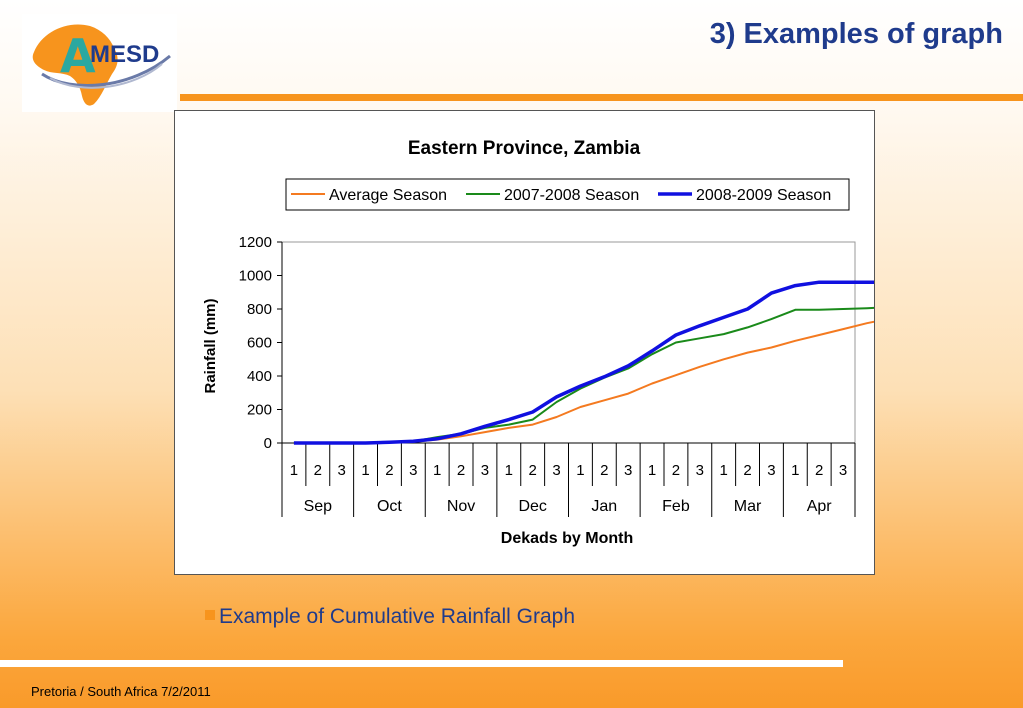 This screenshot has height=708, width=1023. Describe the element at coordinates (601, 97) in the screenshot. I see `top-divider` at that location.